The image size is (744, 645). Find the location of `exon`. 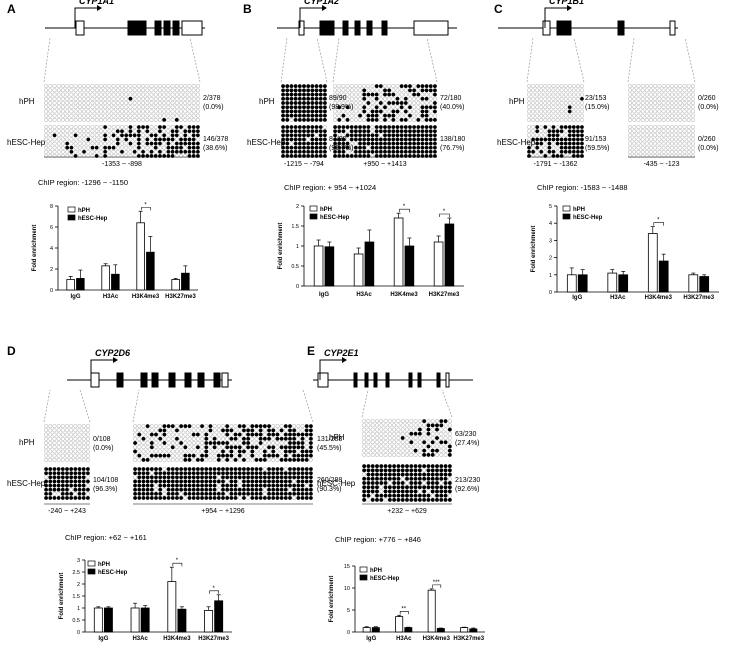

exon is located at coordinates (137, 28).